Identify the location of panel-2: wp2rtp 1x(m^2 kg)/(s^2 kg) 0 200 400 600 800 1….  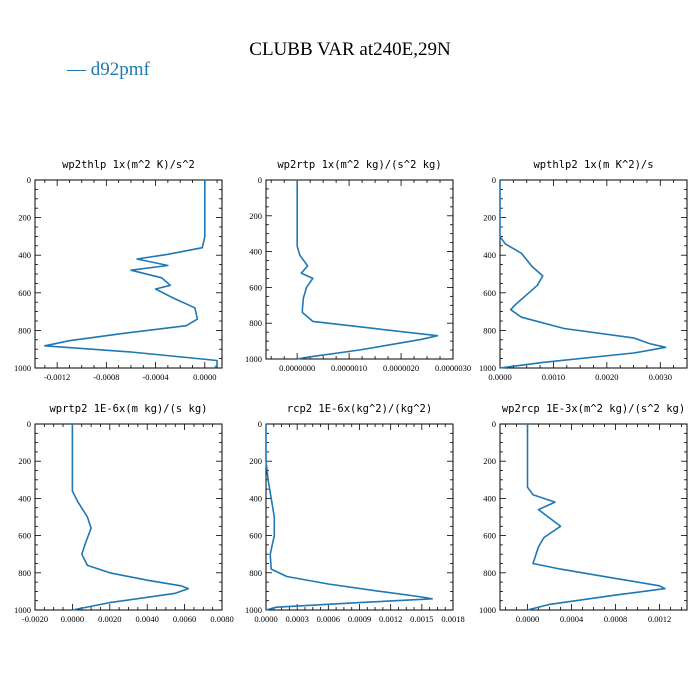
(358, 266).